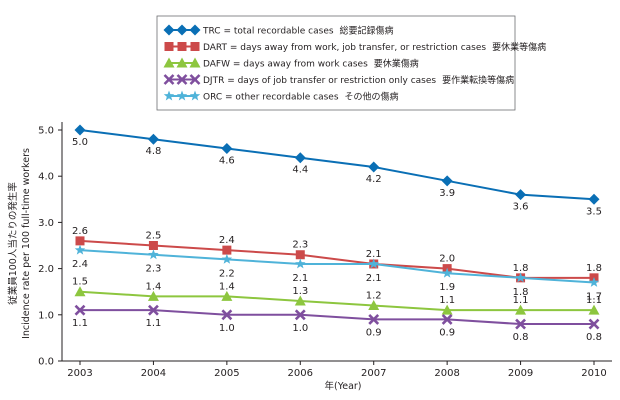  Describe the element at coordinates (300, 170) in the screenshot. I see `data-label: 4.4` at that location.